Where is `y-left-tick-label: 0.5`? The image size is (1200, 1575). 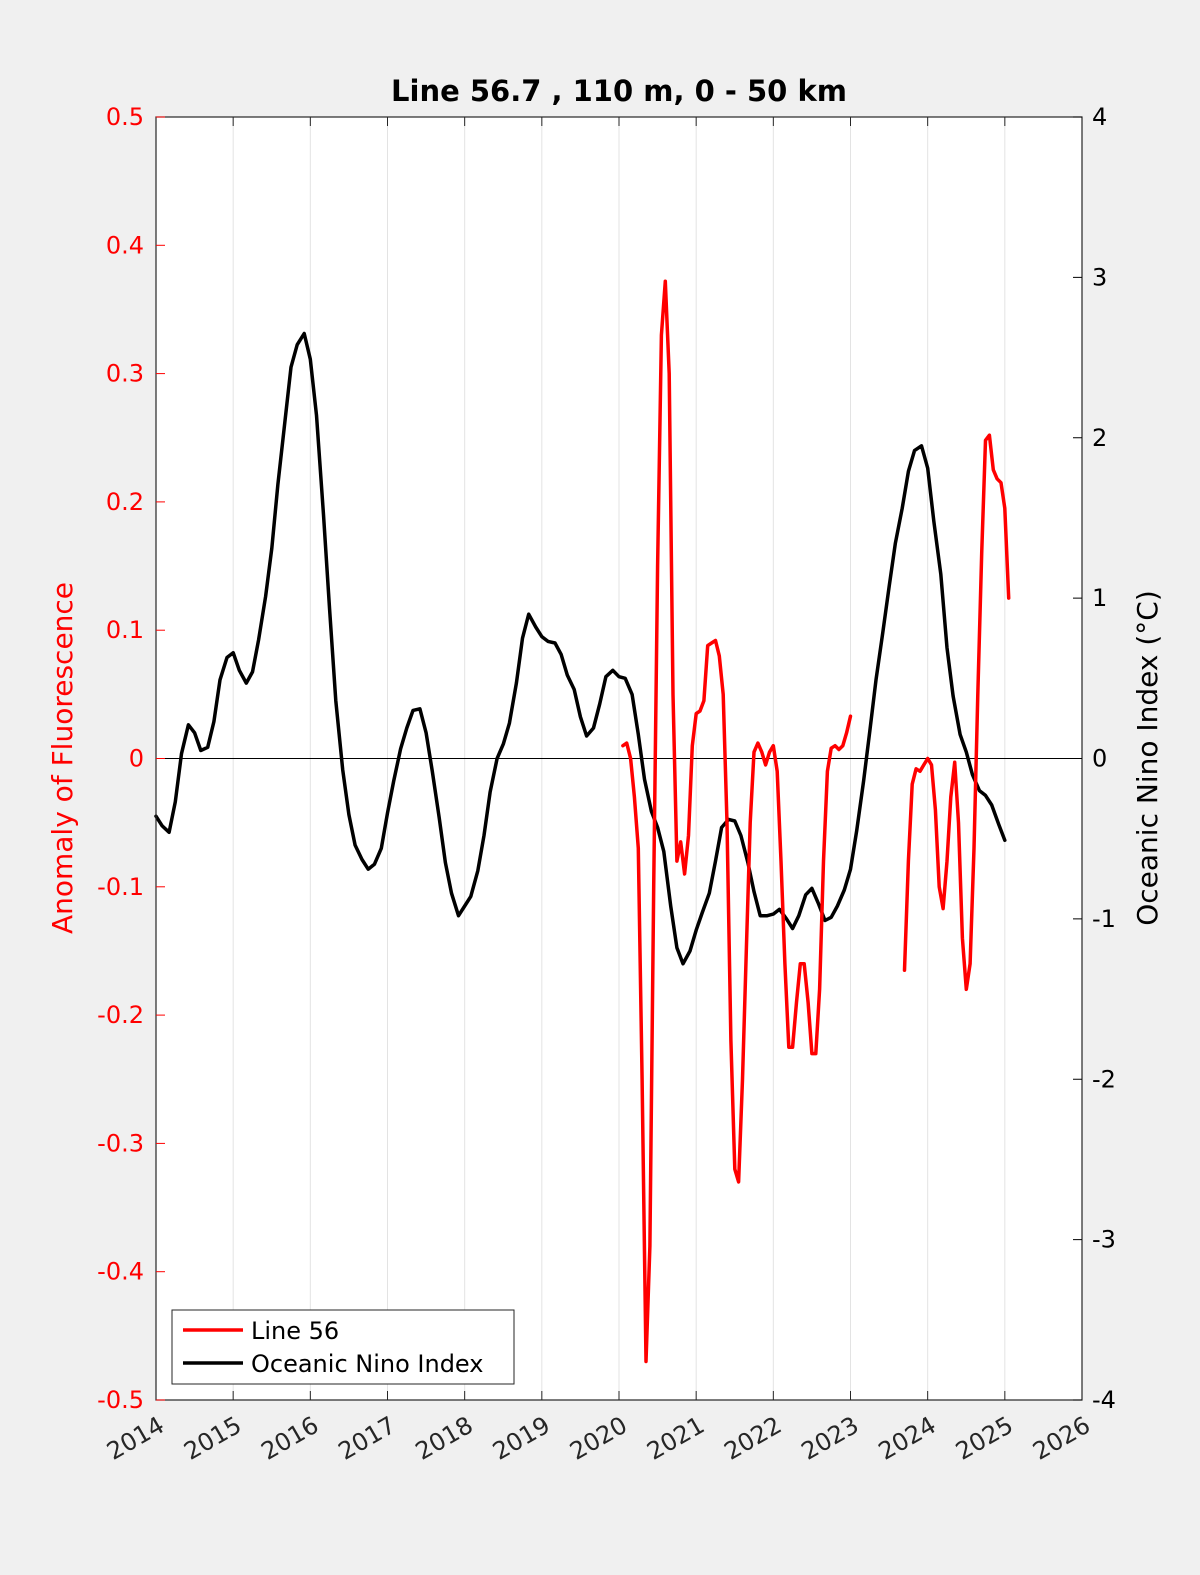 y-left-tick-label: 0.5 is located at coordinates (125, 117).